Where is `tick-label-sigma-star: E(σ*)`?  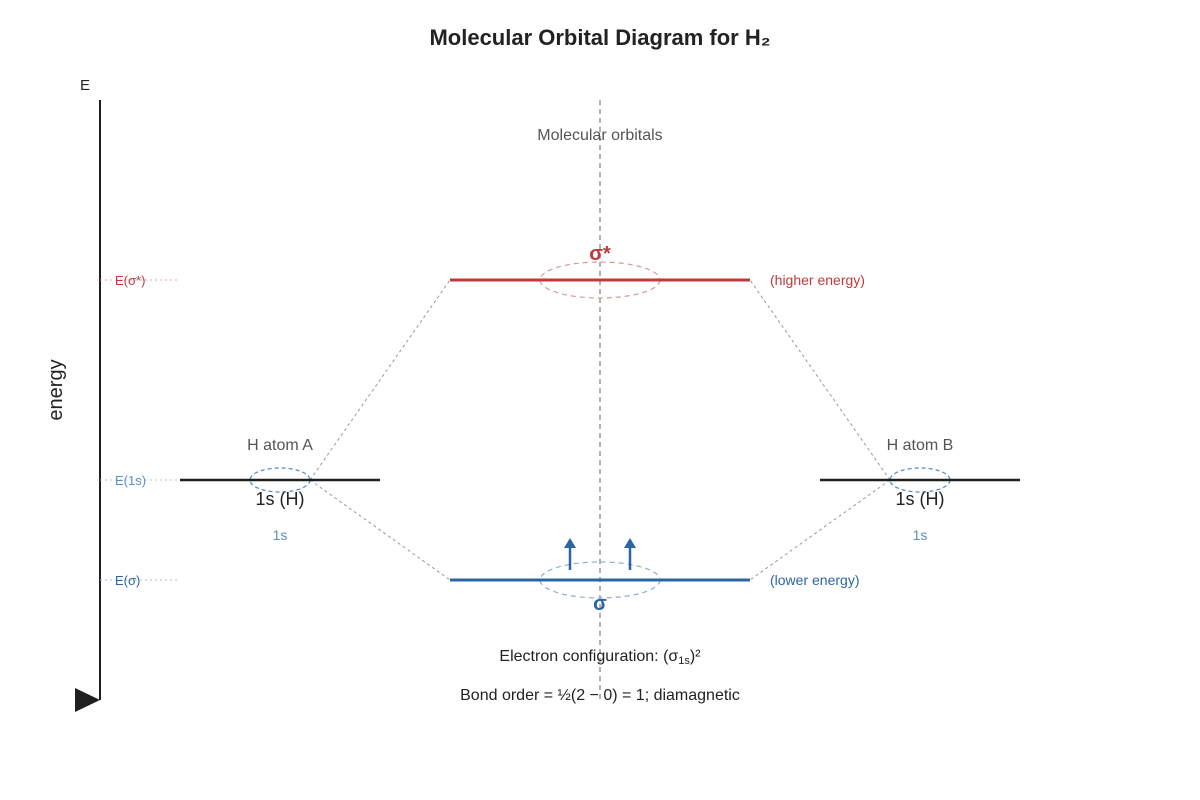
tick-label-sigma-star: E(σ*) is located at coordinates (130, 280).